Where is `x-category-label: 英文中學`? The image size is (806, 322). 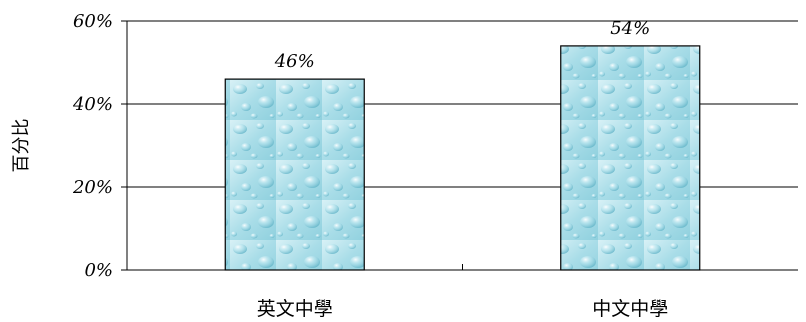 x-category-label: 英文中學 is located at coordinates (295, 309).